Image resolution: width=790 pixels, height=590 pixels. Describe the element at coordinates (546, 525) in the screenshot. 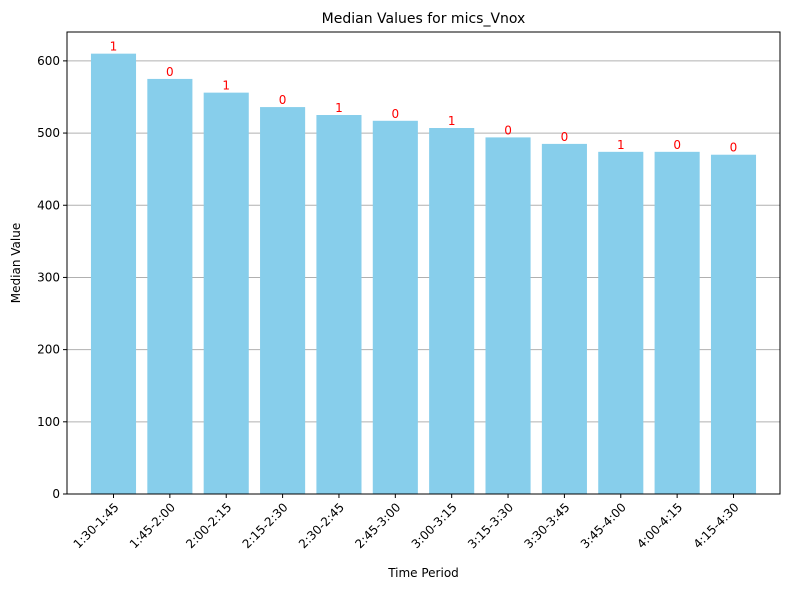

I see `x-tick-label: 3:30-3:45` at that location.